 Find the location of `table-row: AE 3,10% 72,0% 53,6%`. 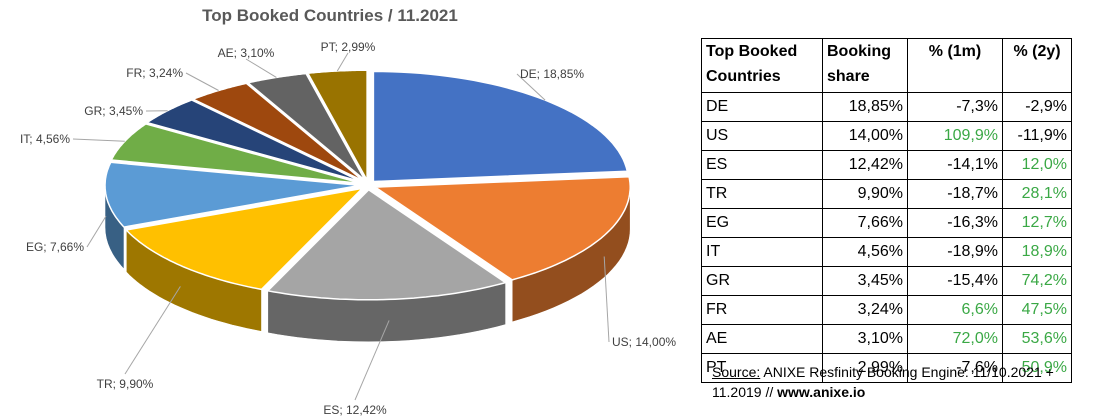

table-row: AE 3,10% 72,0% 53,6% is located at coordinates (886, 339).